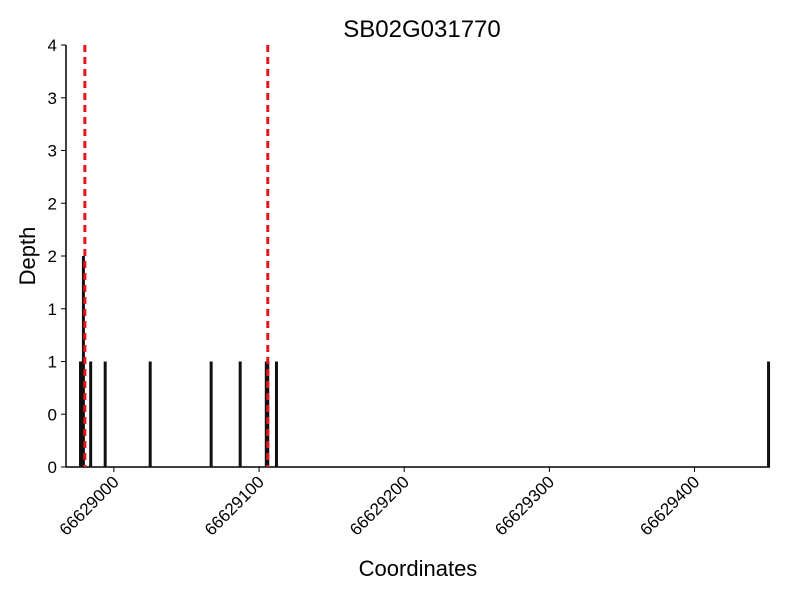  Describe the element at coordinates (418, 568) in the screenshot. I see `x-axis-label: Coordinates` at that location.